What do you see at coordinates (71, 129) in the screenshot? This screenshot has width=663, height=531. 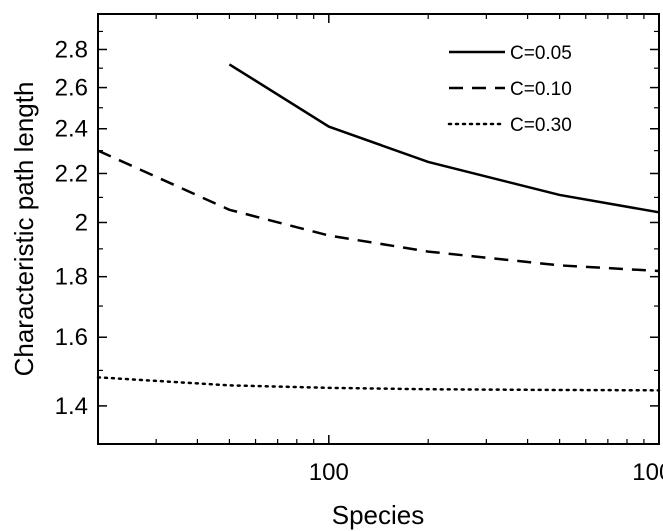 I see `y-tick-label: 2.4` at bounding box center [71, 129].